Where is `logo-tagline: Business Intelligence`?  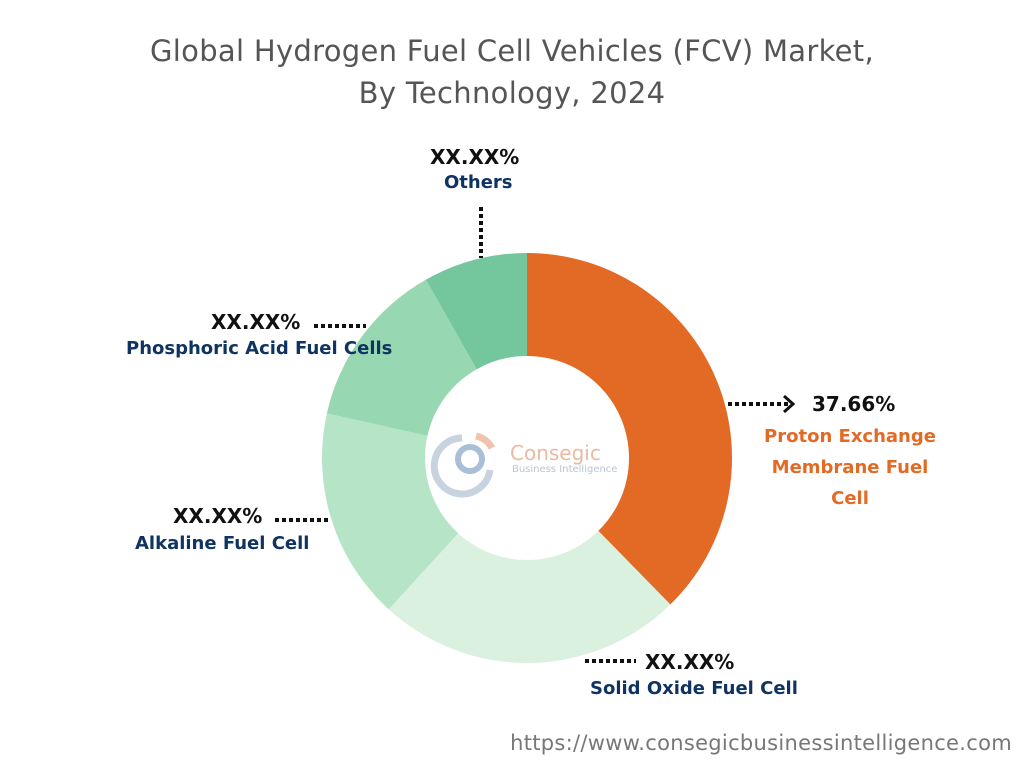
logo-tagline: Business Intelligence is located at coordinates (565, 469).